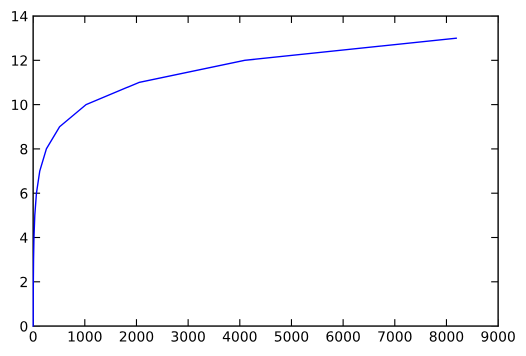 This screenshot has width=526, height=356. What do you see at coordinates (19, 60) in the screenshot?
I see `y-tick-label: 12` at bounding box center [19, 60].